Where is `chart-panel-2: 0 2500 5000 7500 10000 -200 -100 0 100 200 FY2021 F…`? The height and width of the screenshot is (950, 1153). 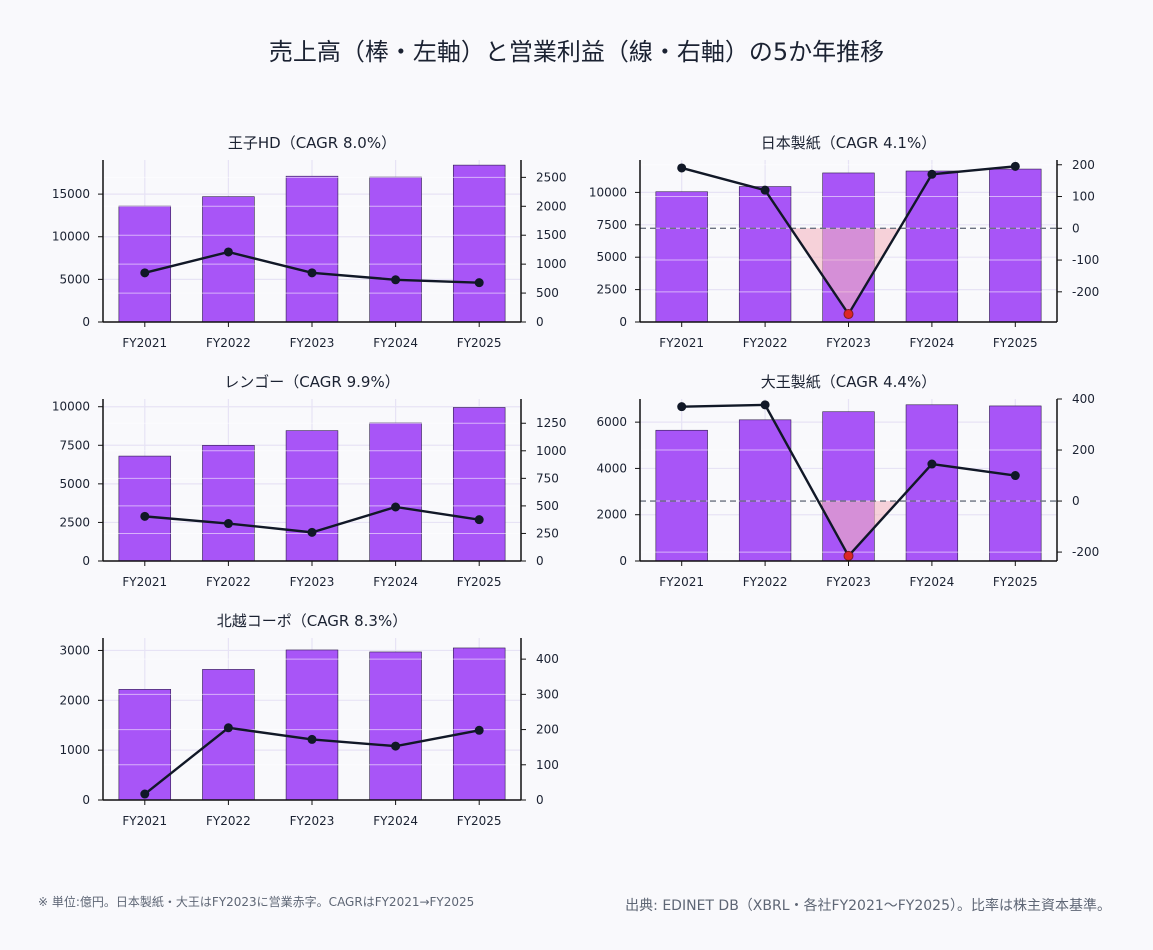
chart-panel-2: 0 2500 5000 7500 10000 -200 -100 0 100 200 FY2021 F… is located at coordinates (844, 242).